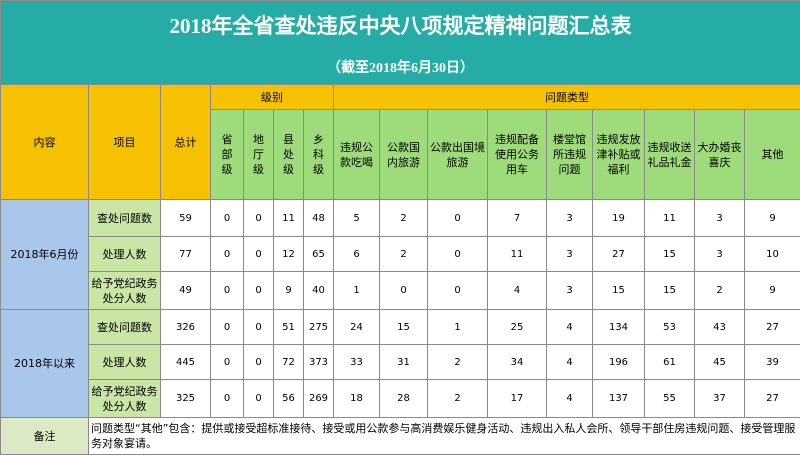 The image size is (800, 455). I want to click on header-cell: 总计, so click(185, 142).